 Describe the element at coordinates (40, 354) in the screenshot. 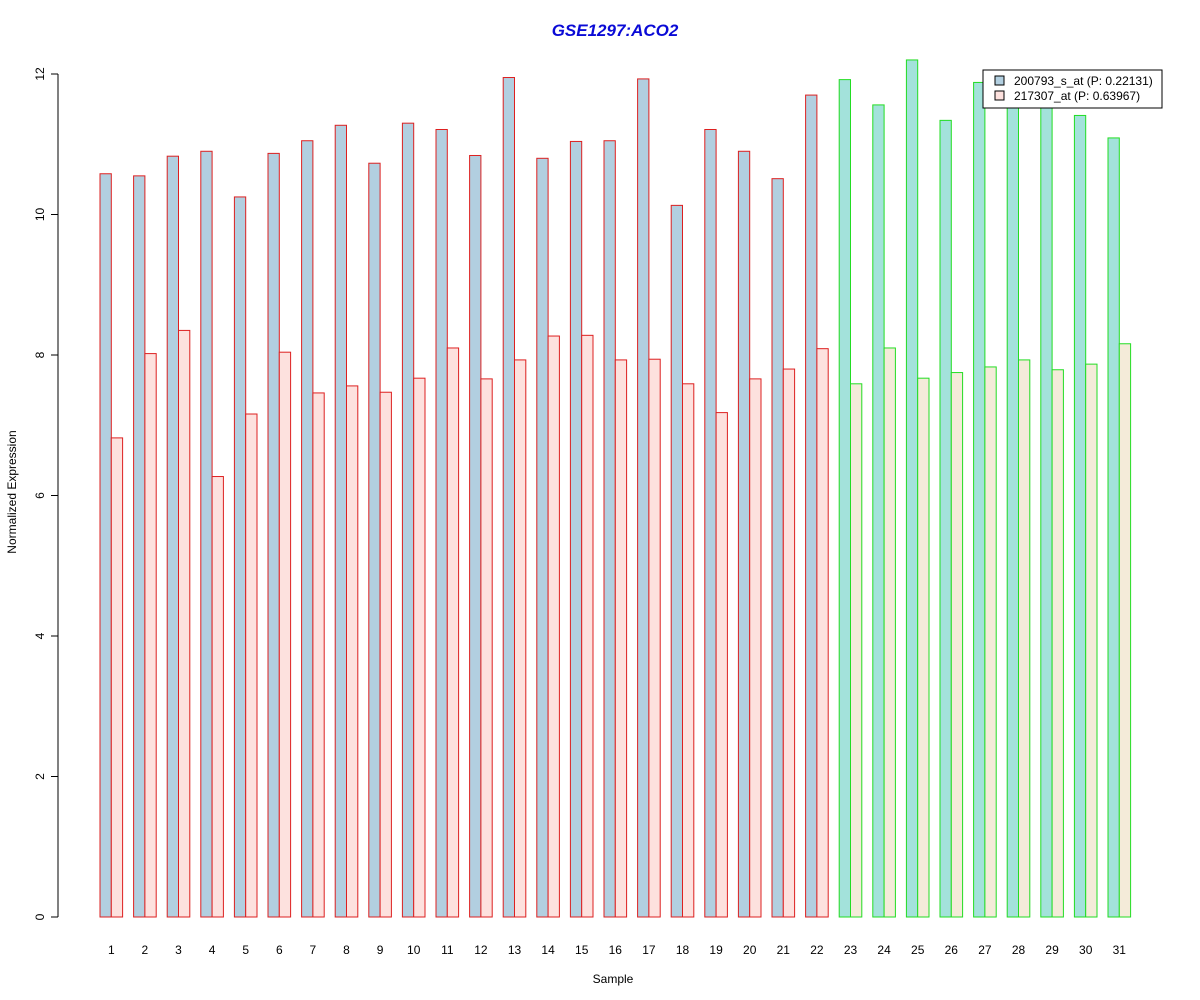

I see `y-tick-label: 8` at that location.